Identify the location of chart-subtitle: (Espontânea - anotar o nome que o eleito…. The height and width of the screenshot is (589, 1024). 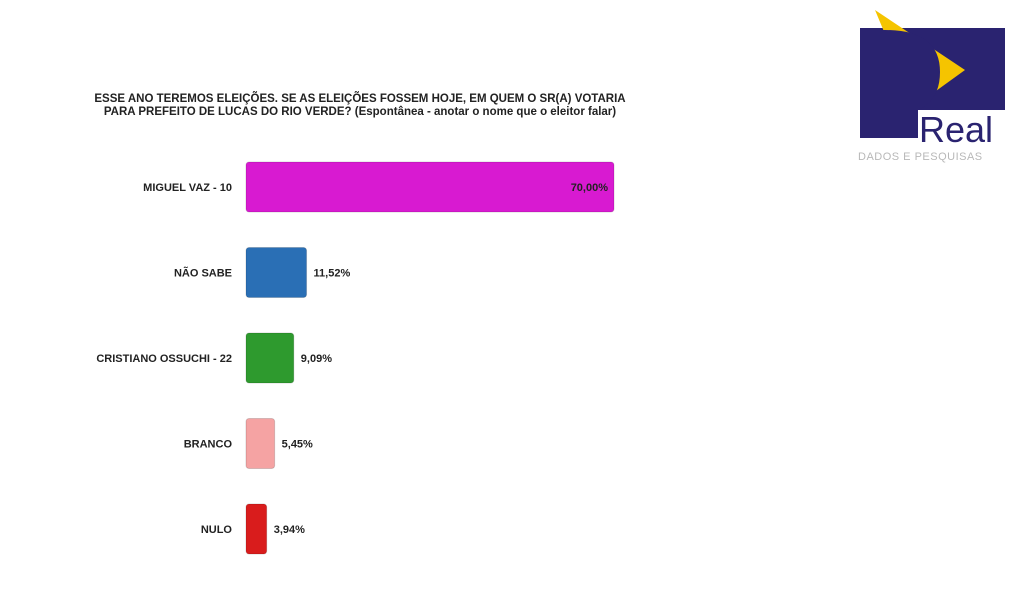
(485, 112).